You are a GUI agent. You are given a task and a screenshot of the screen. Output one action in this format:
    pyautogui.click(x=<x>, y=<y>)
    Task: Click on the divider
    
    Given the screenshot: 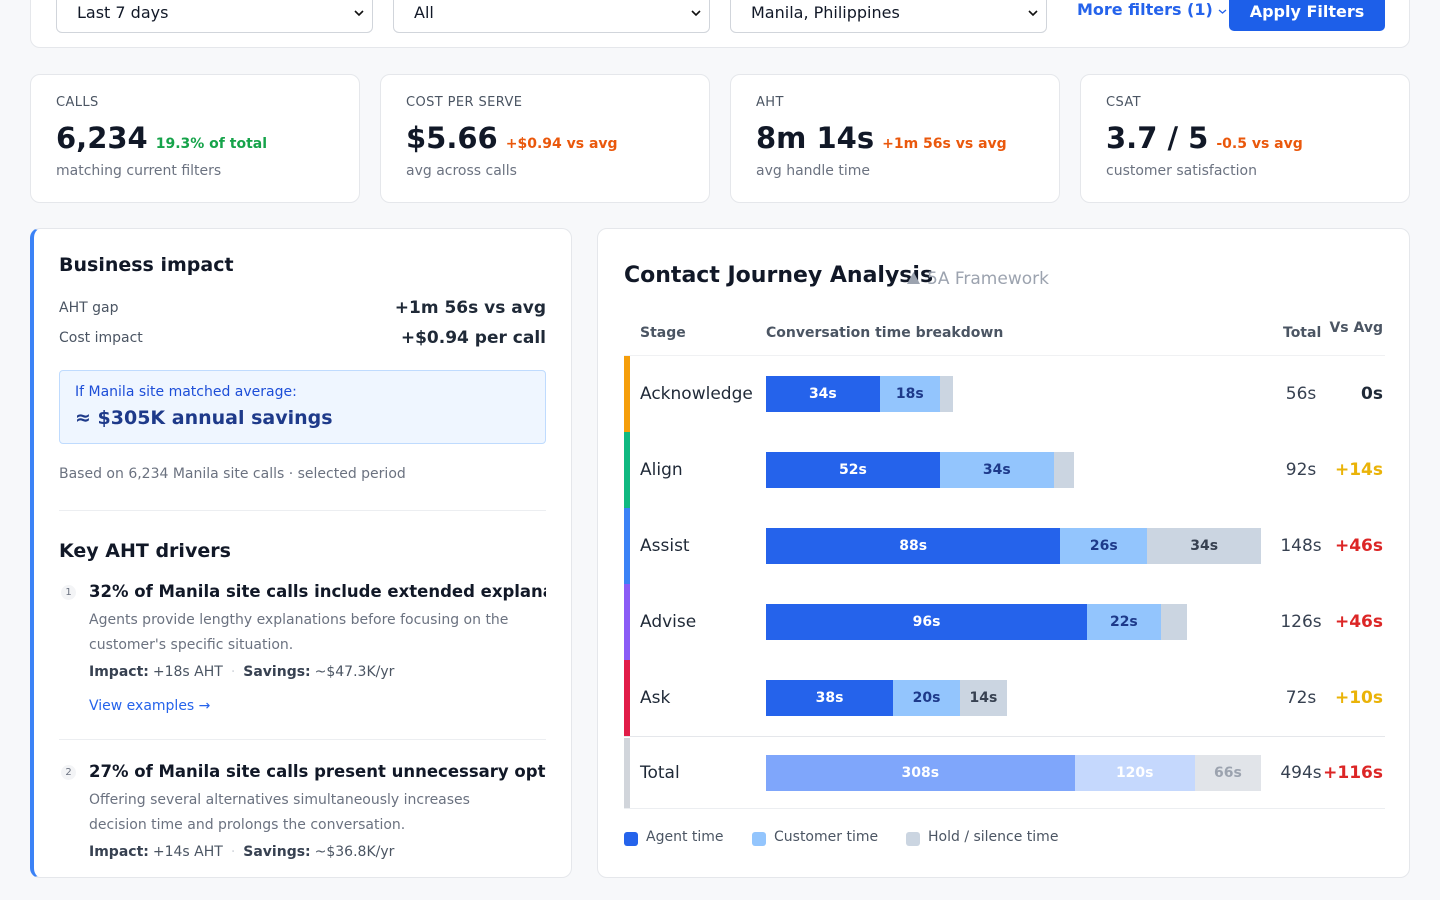 What is the action you would take?
    pyautogui.click(x=302, y=510)
    